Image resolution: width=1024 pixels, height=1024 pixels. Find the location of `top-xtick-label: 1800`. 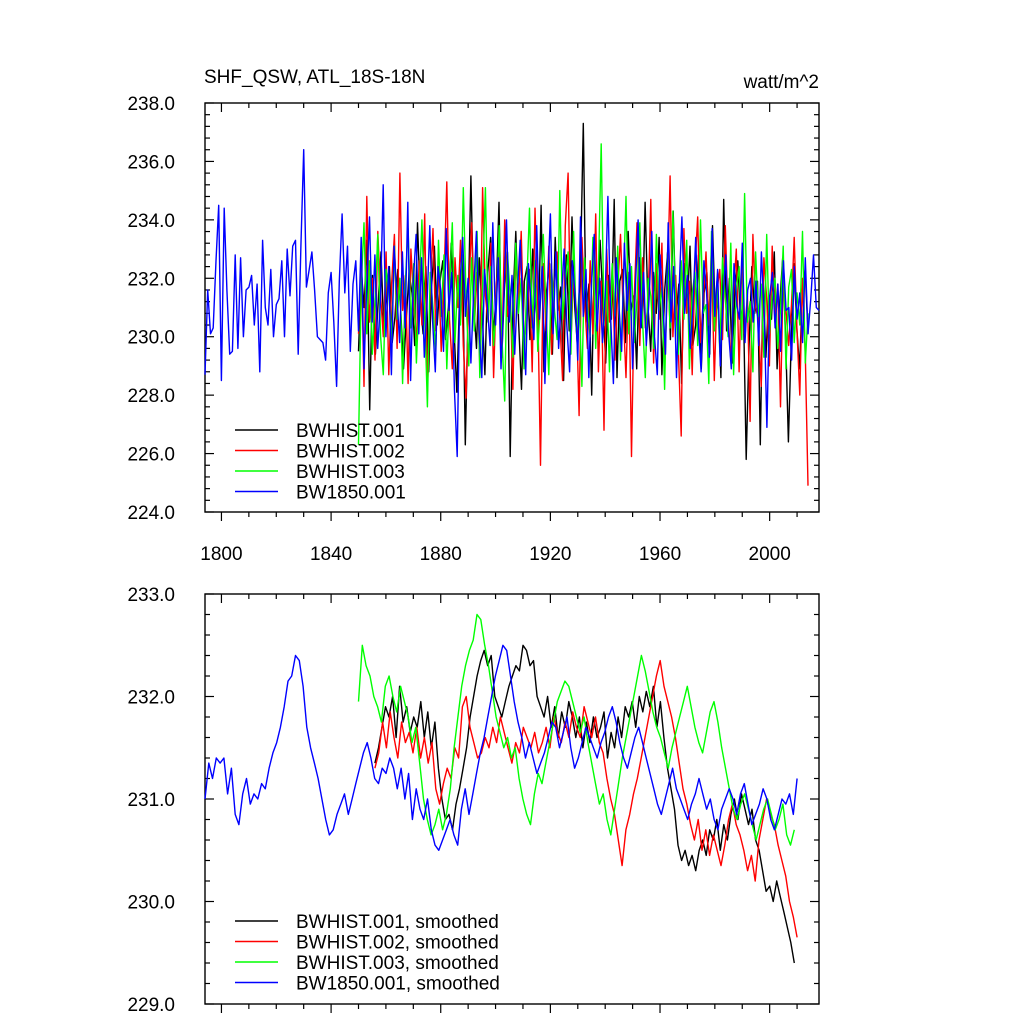

top-xtick-label: 1800 is located at coordinates (221, 554).